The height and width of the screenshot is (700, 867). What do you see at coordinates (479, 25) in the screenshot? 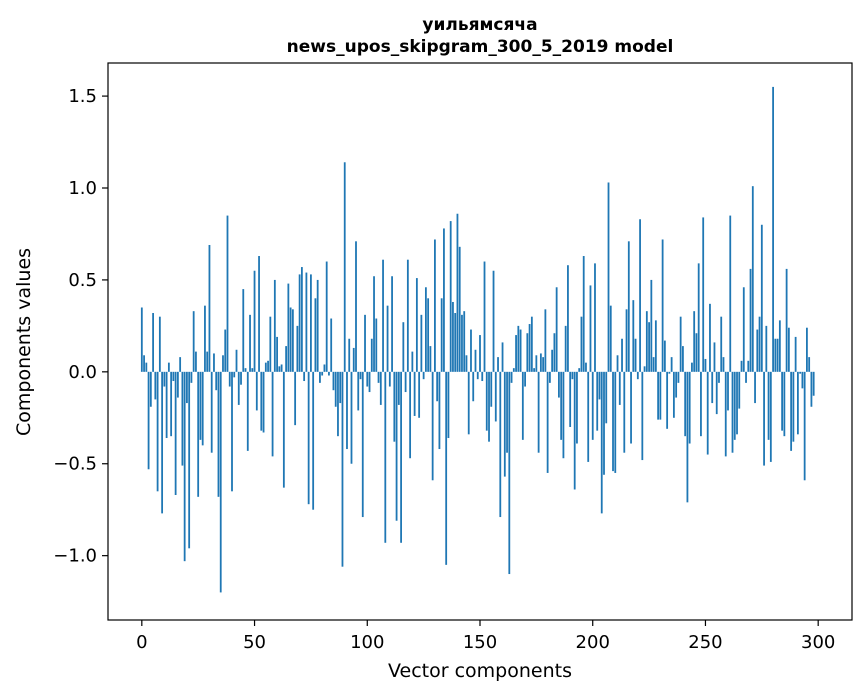
I see `chart-title-line-1: уильямсяча` at bounding box center [479, 25].